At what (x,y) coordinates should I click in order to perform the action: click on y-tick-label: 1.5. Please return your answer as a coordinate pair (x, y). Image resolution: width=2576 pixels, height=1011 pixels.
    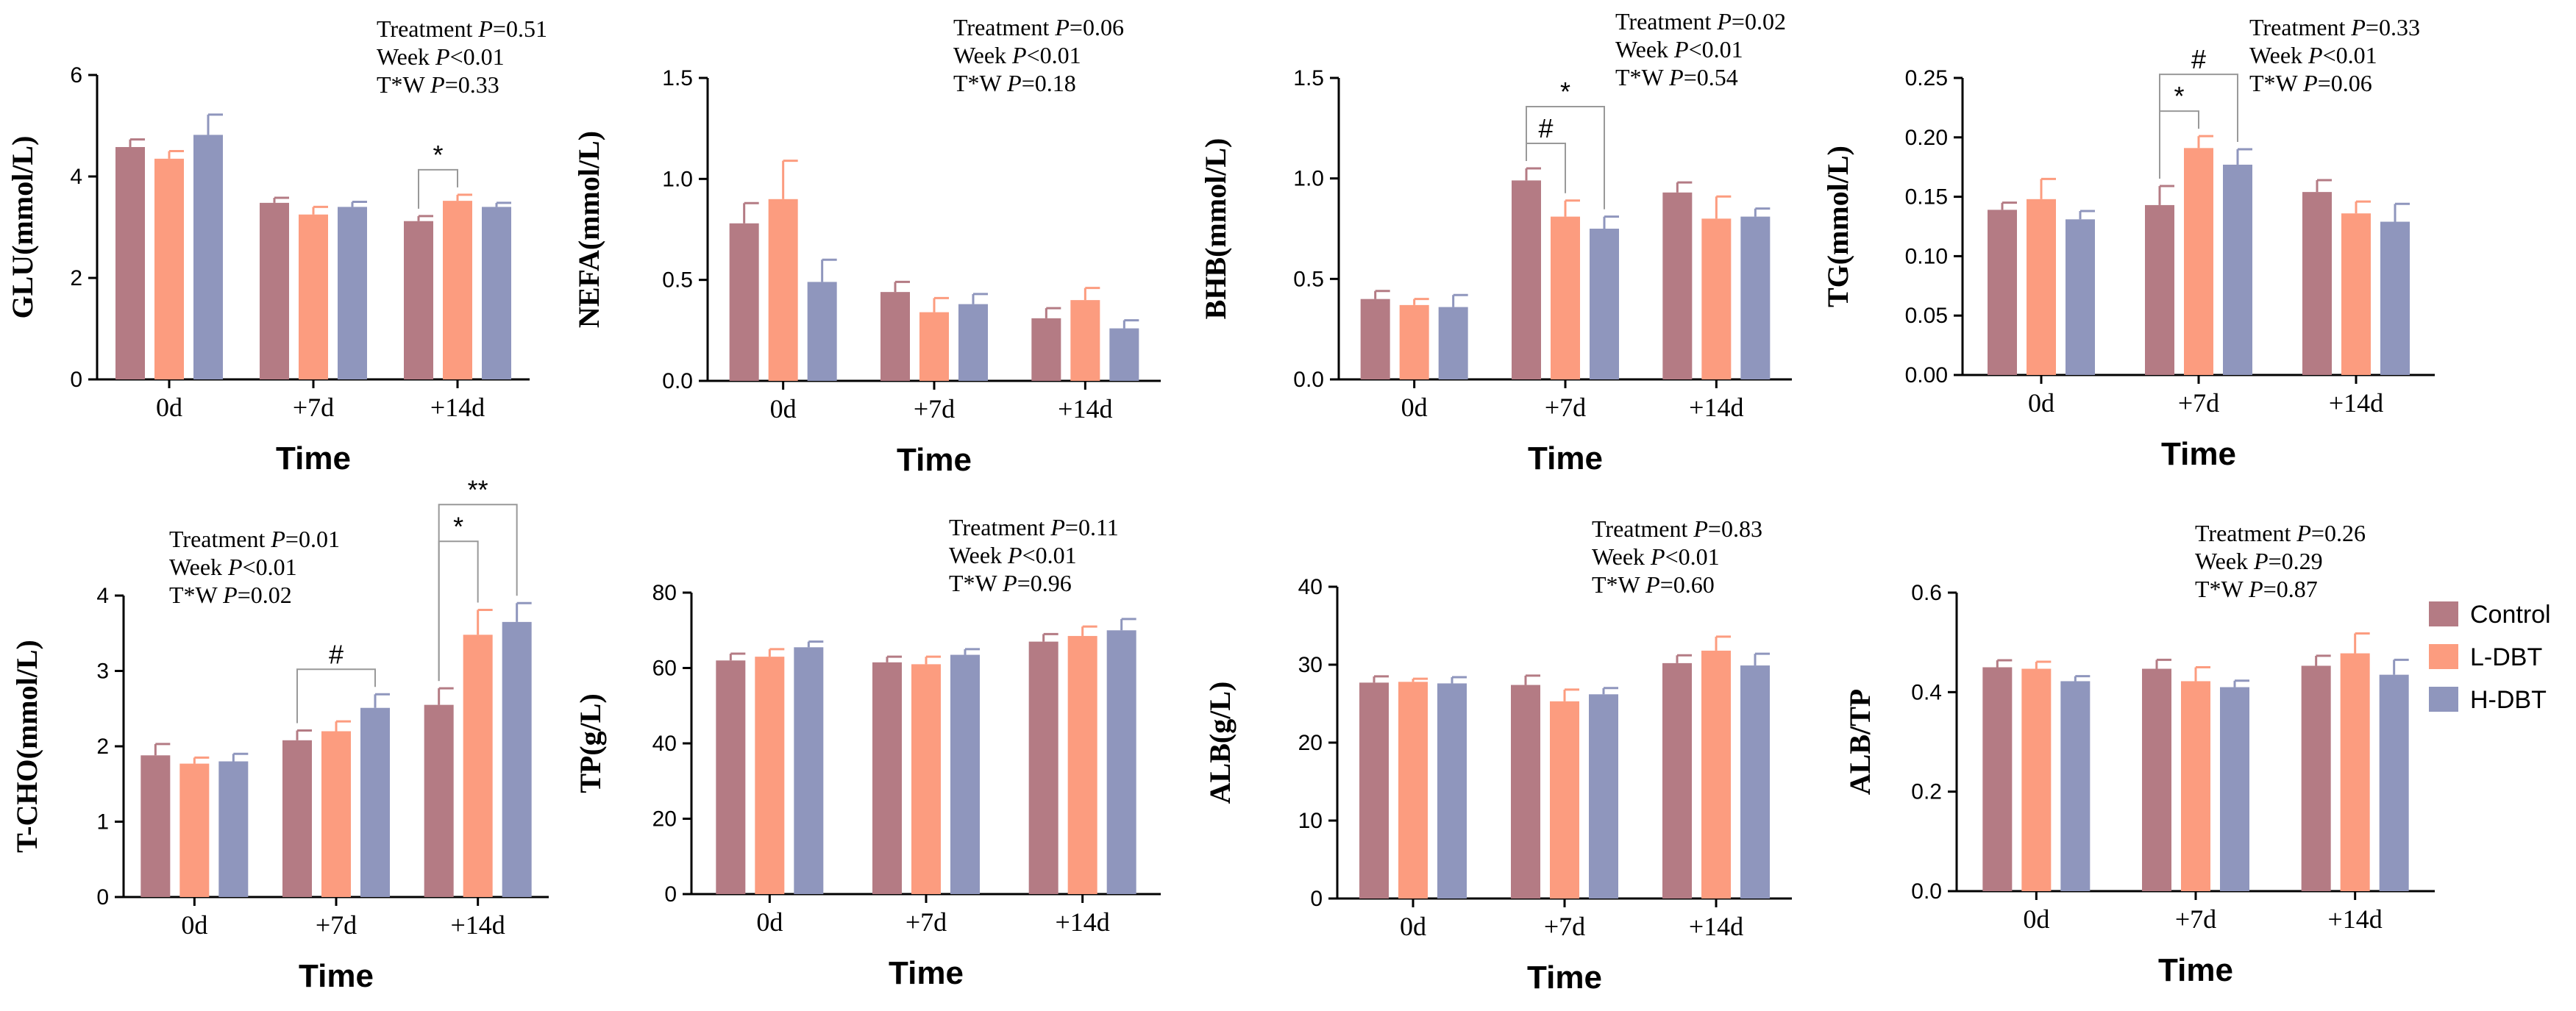
    Looking at the image, I should click on (677, 78).